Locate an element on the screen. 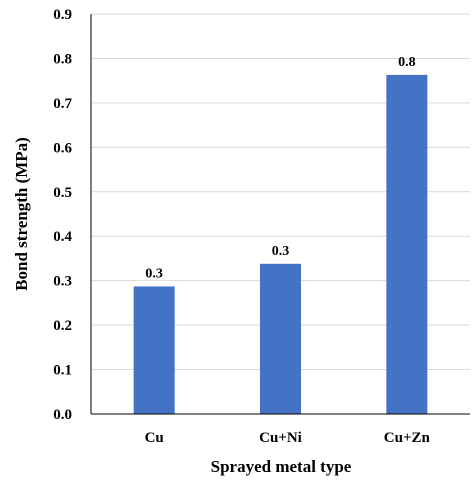 This screenshot has height=486, width=474. y-axis-title: Bond strength (MPa) is located at coordinates (21, 214).